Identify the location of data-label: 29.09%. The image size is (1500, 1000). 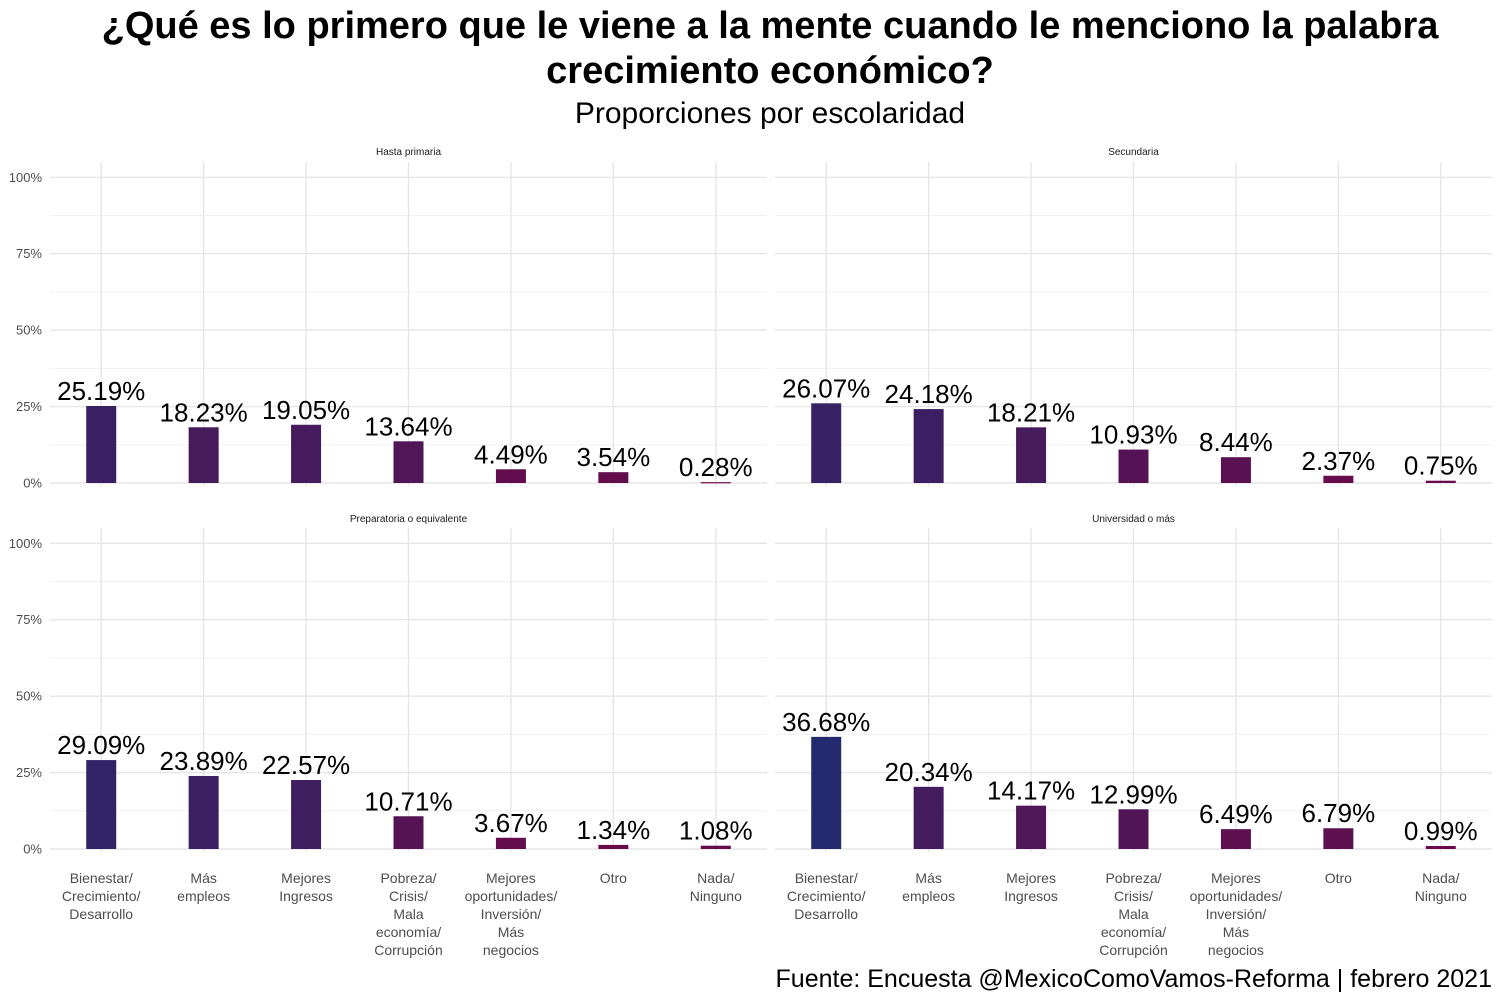
(101, 745).